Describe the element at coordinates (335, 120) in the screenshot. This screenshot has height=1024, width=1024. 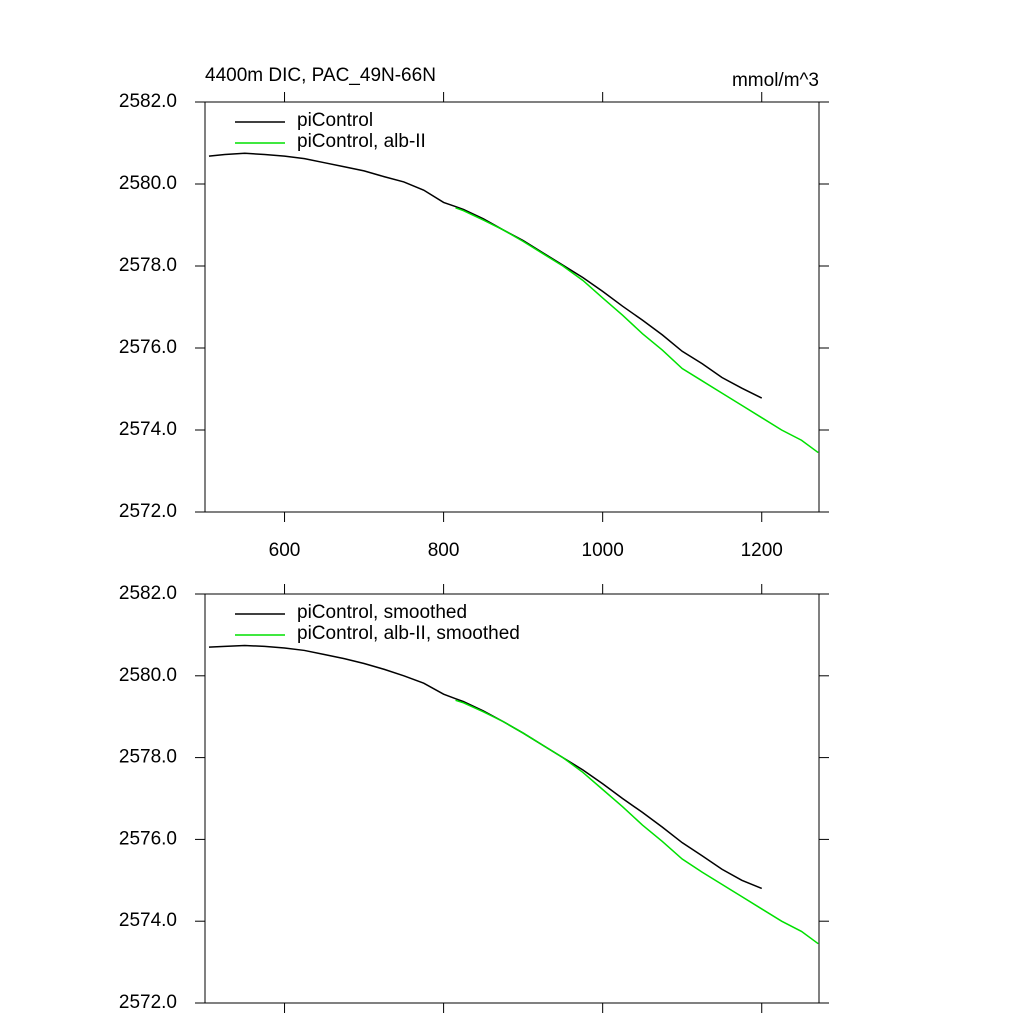
I see `legend-label: piControl` at that location.